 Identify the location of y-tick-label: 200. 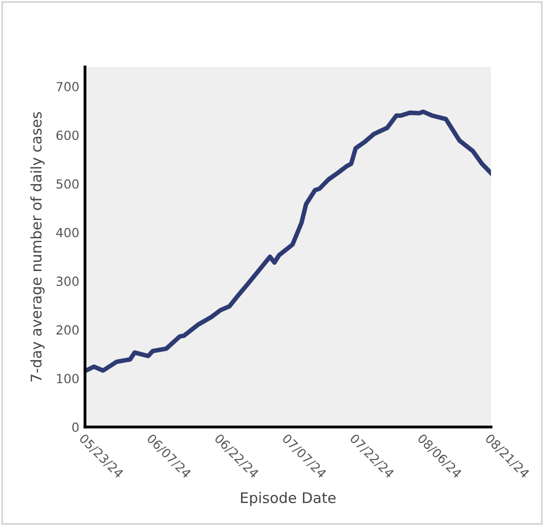
(67, 330).